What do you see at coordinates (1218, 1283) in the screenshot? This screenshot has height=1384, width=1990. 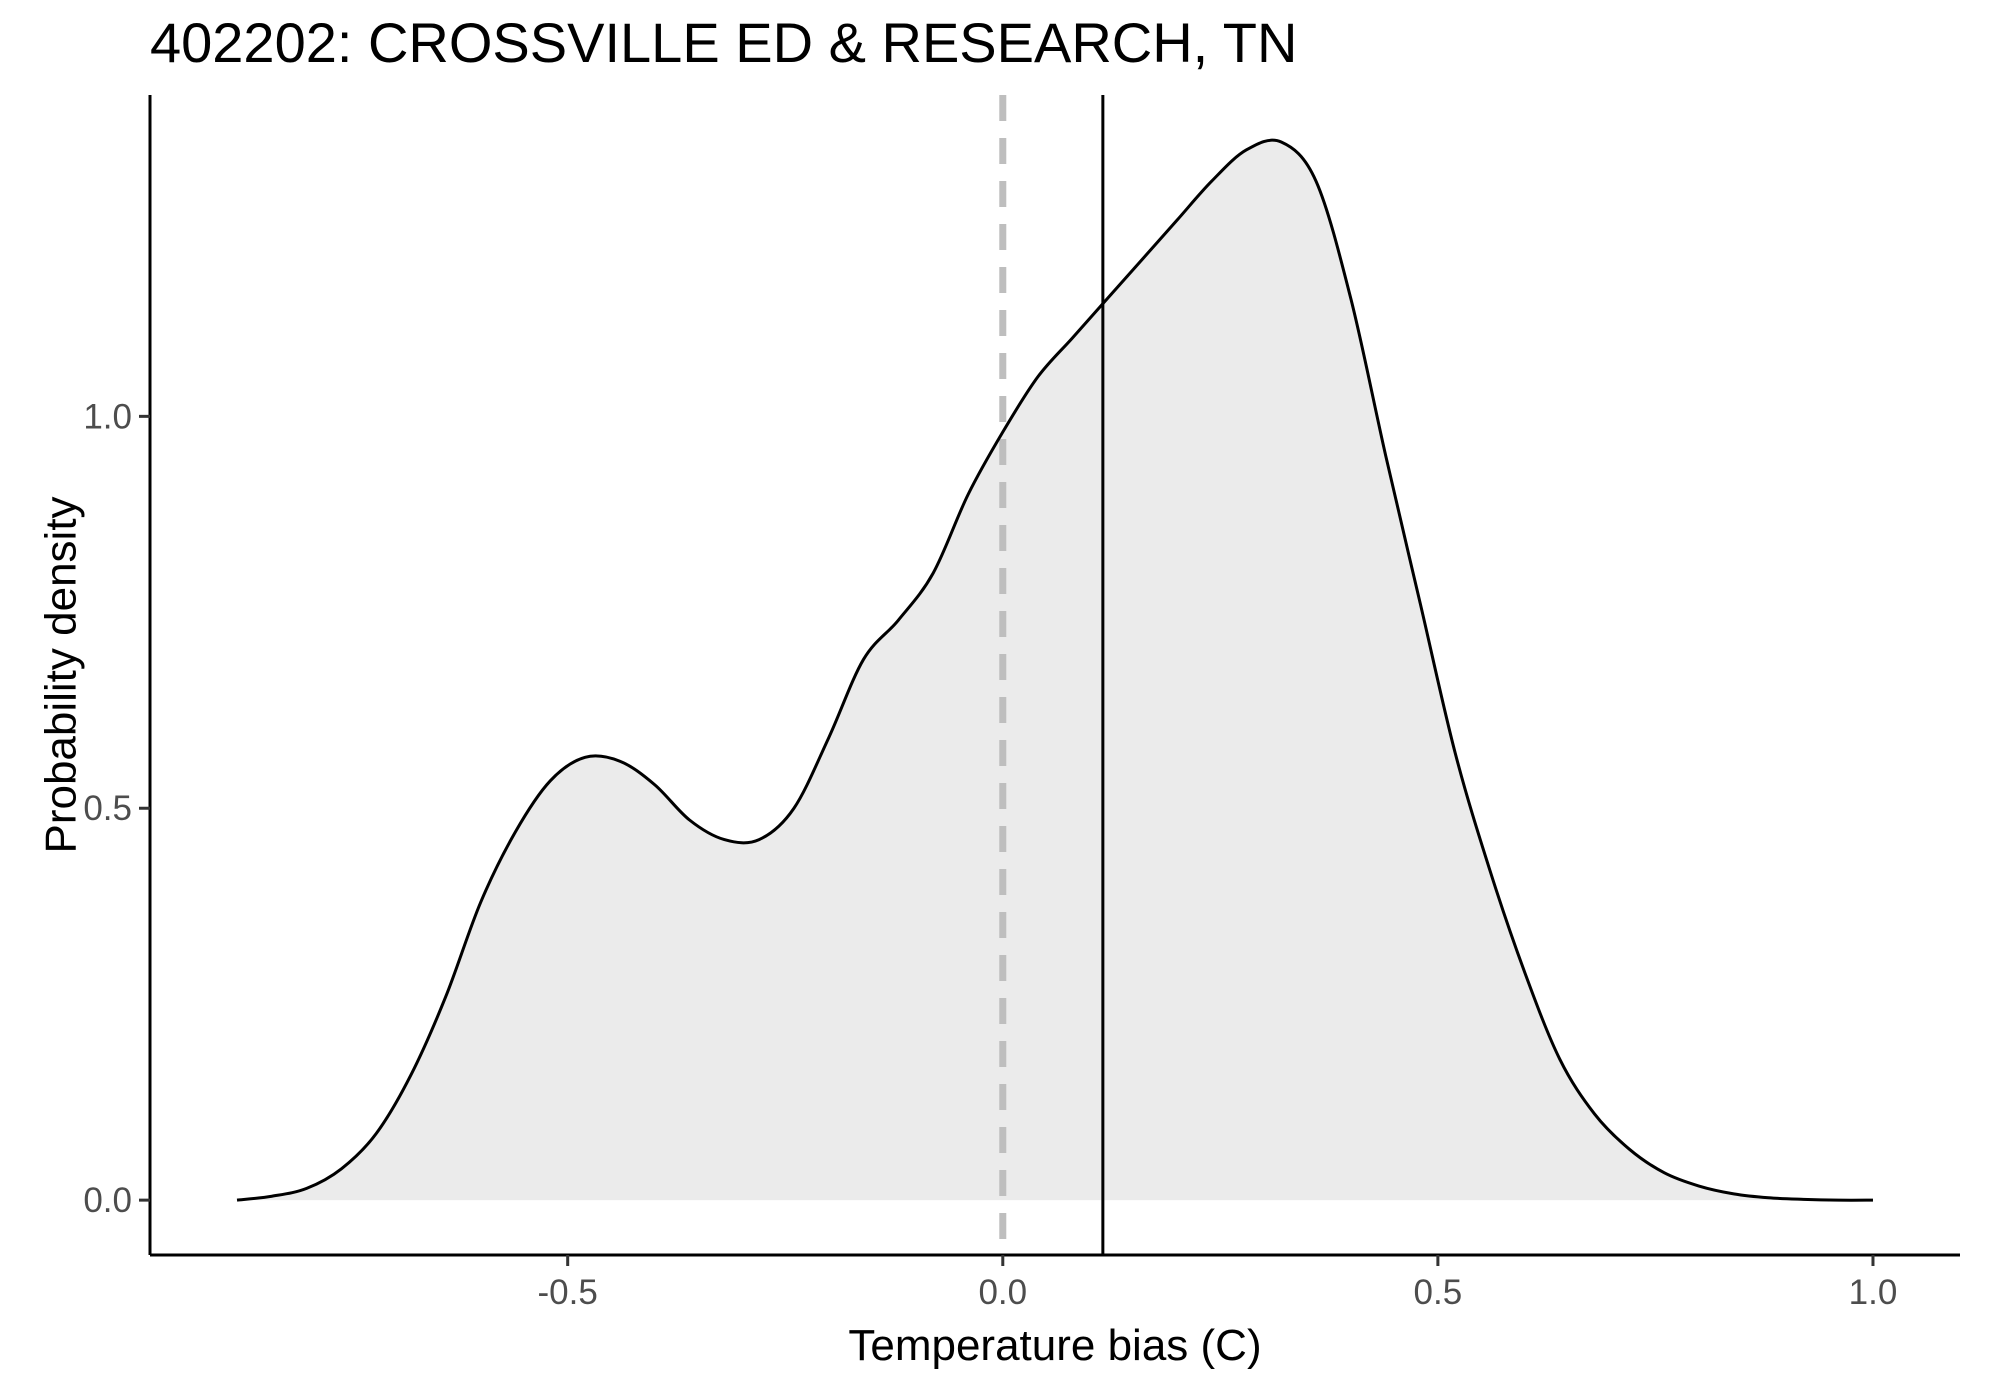 I see `x-axis-ticks: -0.5 0.0 0.5 1.0` at bounding box center [1218, 1283].